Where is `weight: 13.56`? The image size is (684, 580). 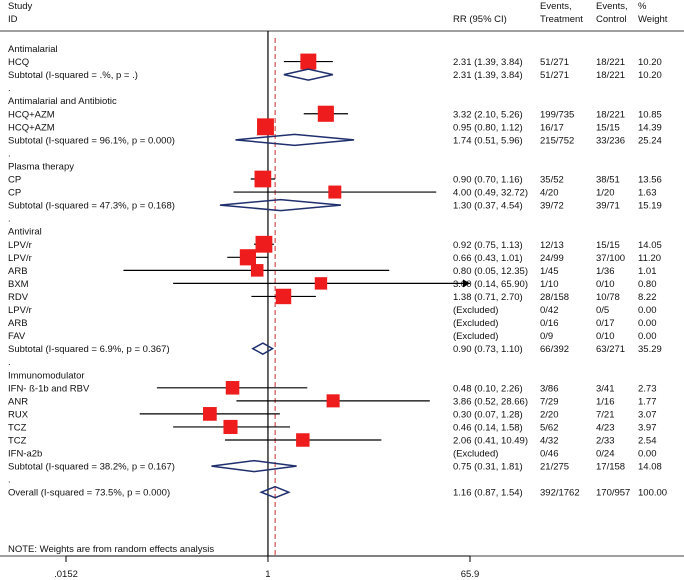 weight: 13.56 is located at coordinates (650, 180).